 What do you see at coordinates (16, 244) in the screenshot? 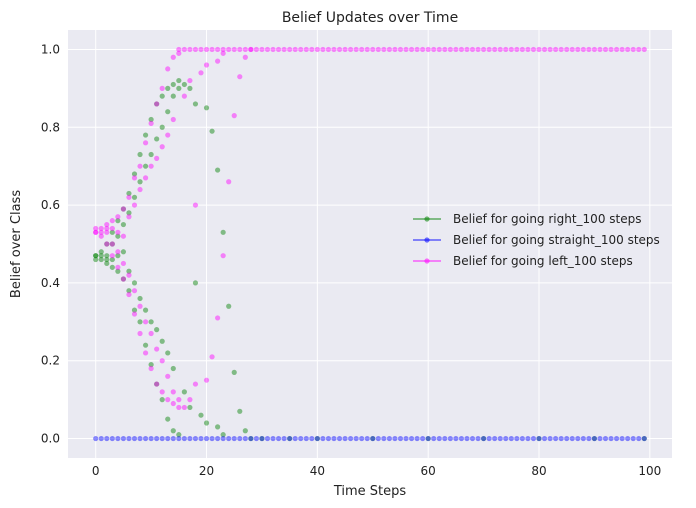
I see `y-axis-label: Belief over Class` at bounding box center [16, 244].